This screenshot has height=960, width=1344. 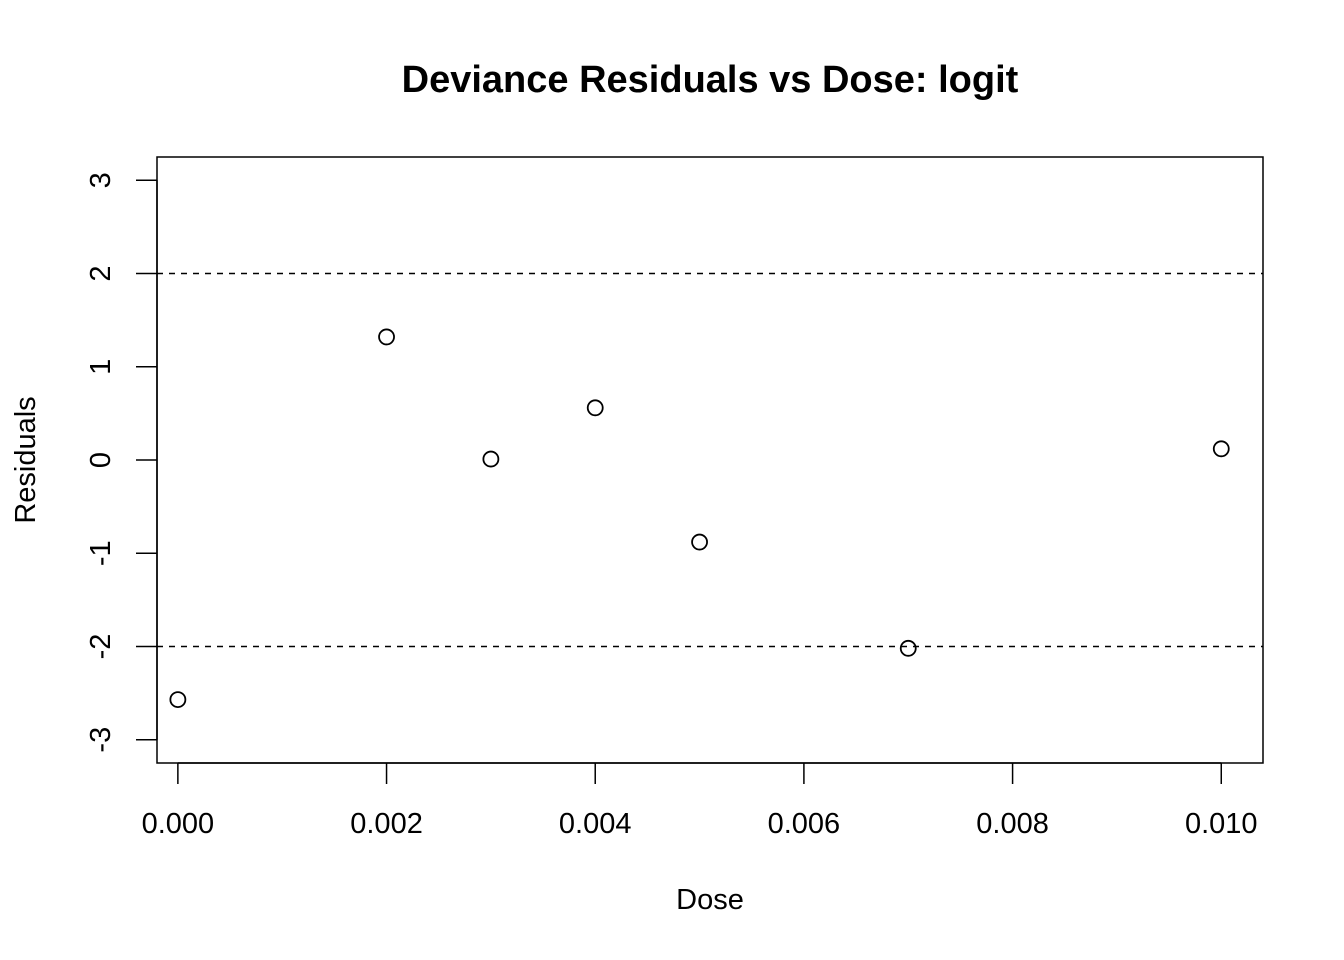 What do you see at coordinates (101, 273) in the screenshot?
I see `y-tick-label: 2` at bounding box center [101, 273].